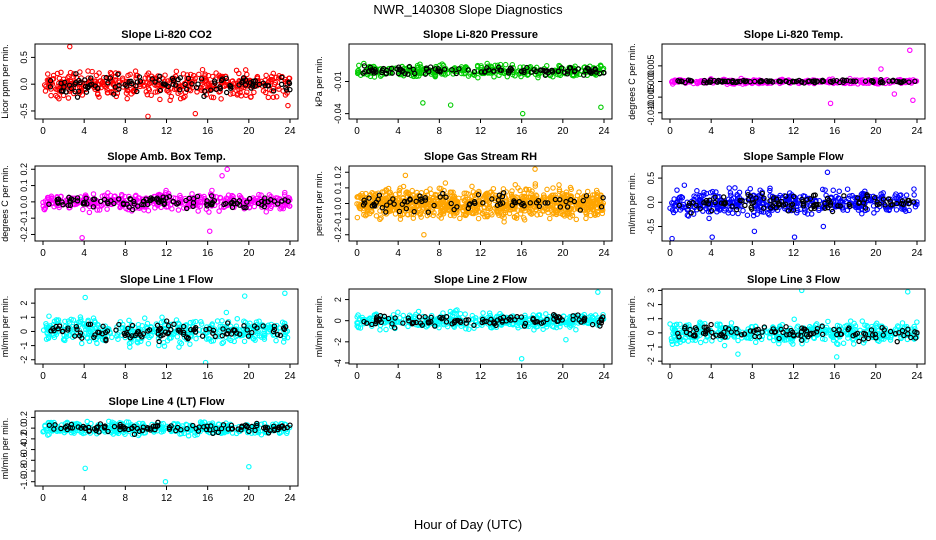 This screenshot has height=540, width=936. Describe the element at coordinates (468, 9) in the screenshot. I see `figure-title: NWR_140308 Slope Diagnostics` at that location.